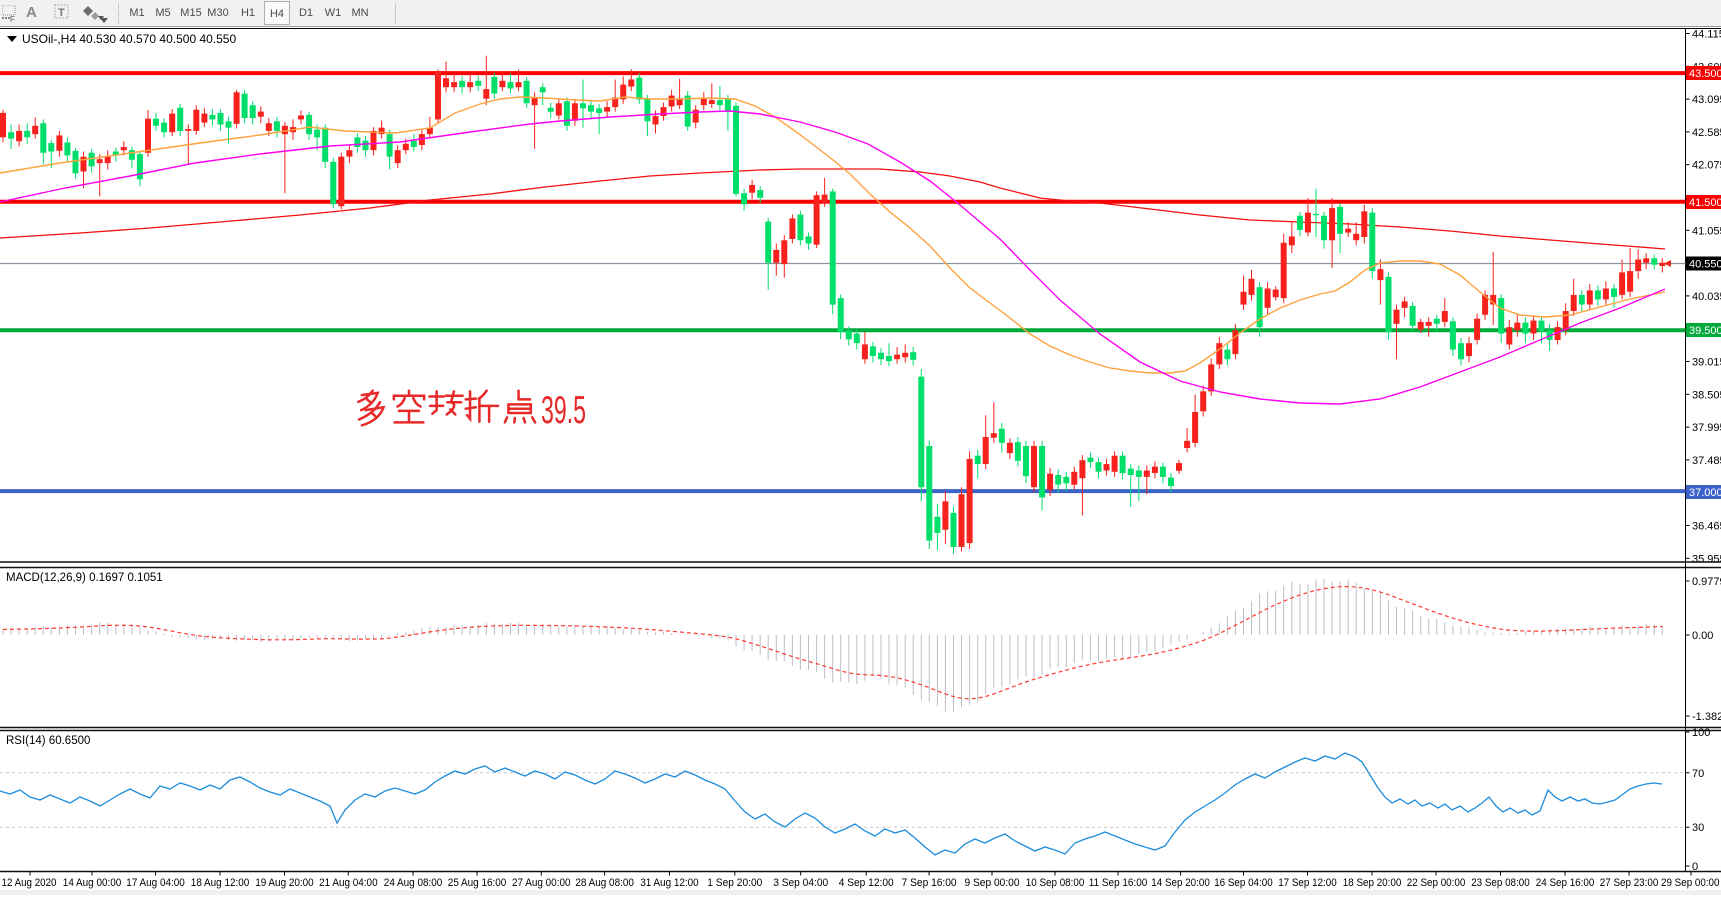 This screenshot has width=1721, height=900. What do you see at coordinates (1706, 297) in the screenshot?
I see `svg-text: 40.035` at bounding box center [1706, 297].